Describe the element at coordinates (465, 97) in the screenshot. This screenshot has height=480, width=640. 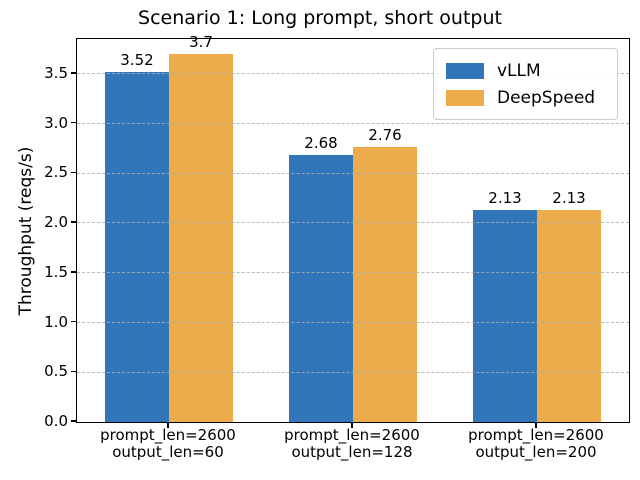
I see `legend-swatch-deepspeed` at that location.